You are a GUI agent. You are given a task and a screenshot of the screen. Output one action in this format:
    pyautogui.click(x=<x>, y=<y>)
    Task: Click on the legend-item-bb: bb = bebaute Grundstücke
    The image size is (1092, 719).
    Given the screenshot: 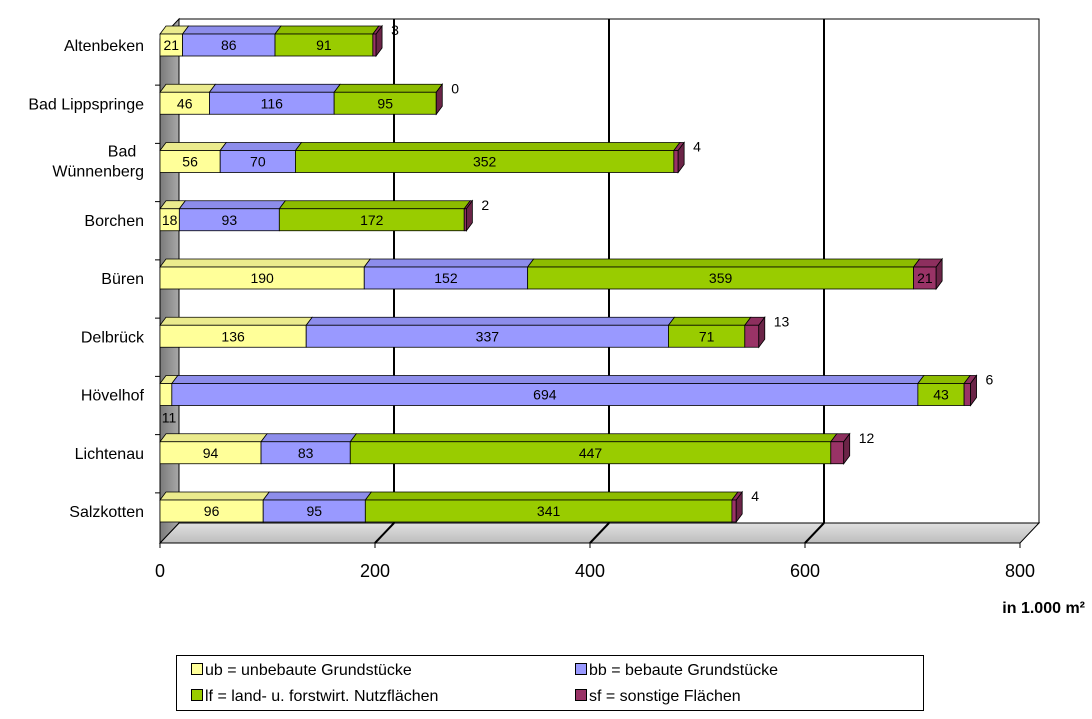 What is the action you would take?
    pyautogui.click(x=676, y=671)
    